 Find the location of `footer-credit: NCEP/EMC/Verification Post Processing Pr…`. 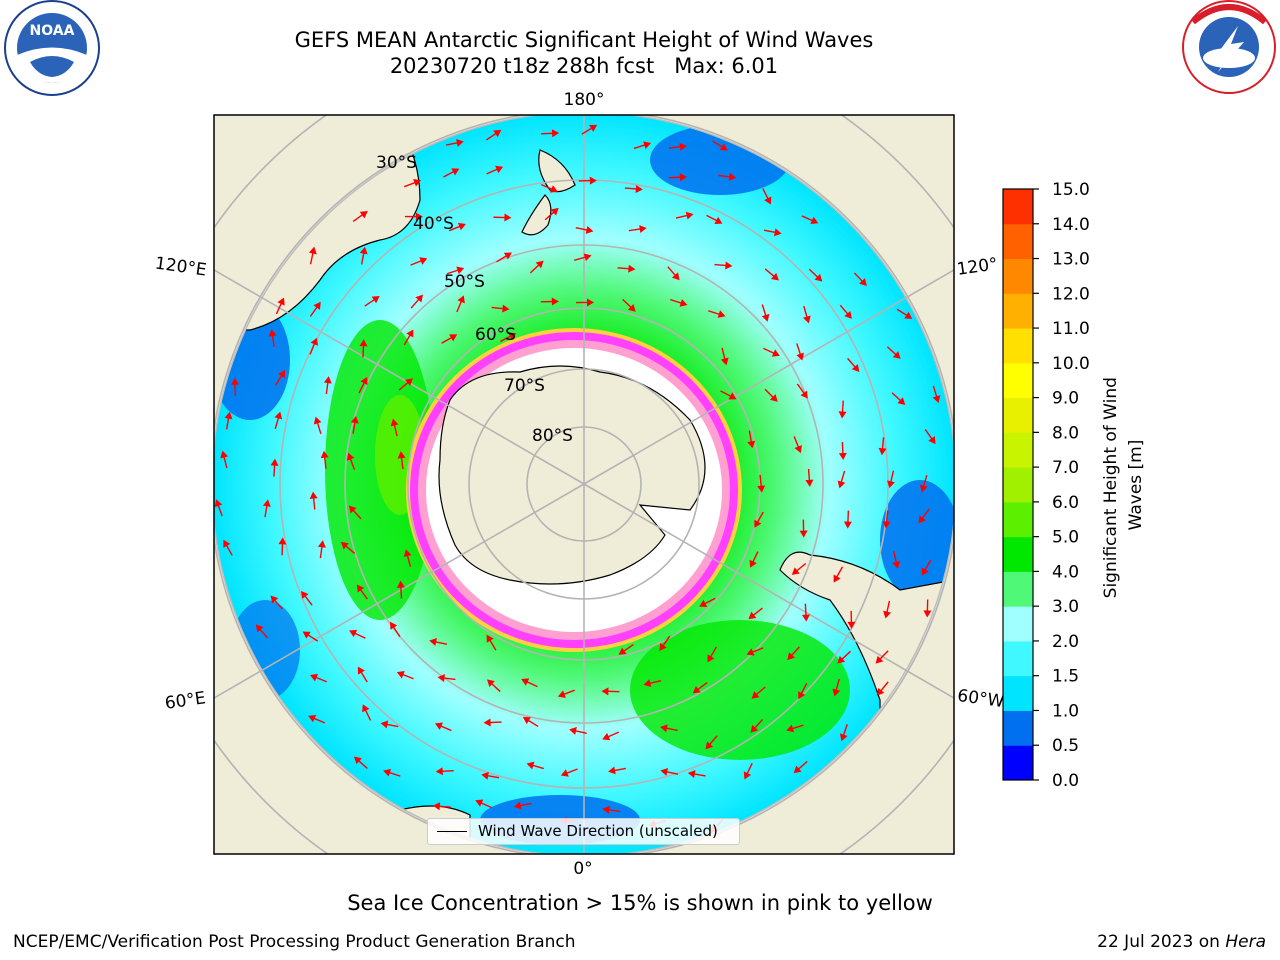

footer-credit: NCEP/EMC/Verification Post Processing Pr… is located at coordinates (294, 942).